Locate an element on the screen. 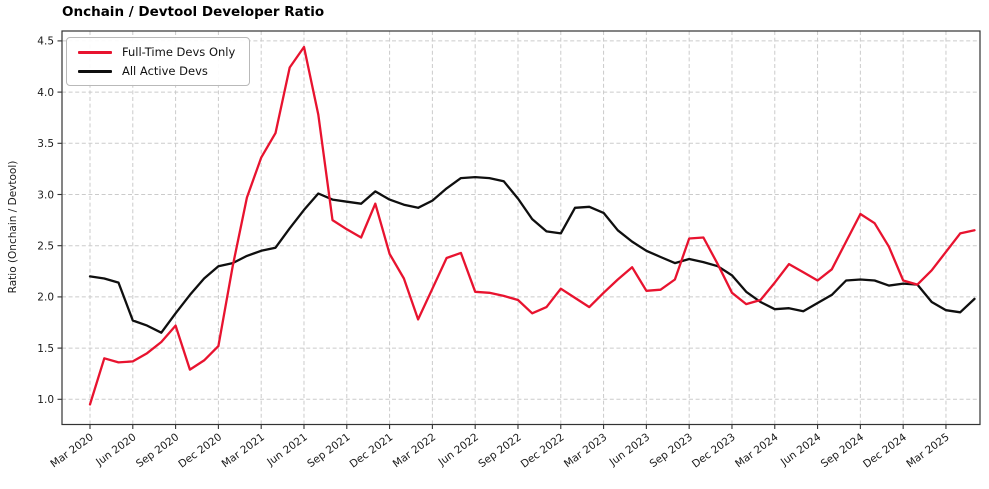  x-tick-label: Jun 2022 is located at coordinates (457, 450).